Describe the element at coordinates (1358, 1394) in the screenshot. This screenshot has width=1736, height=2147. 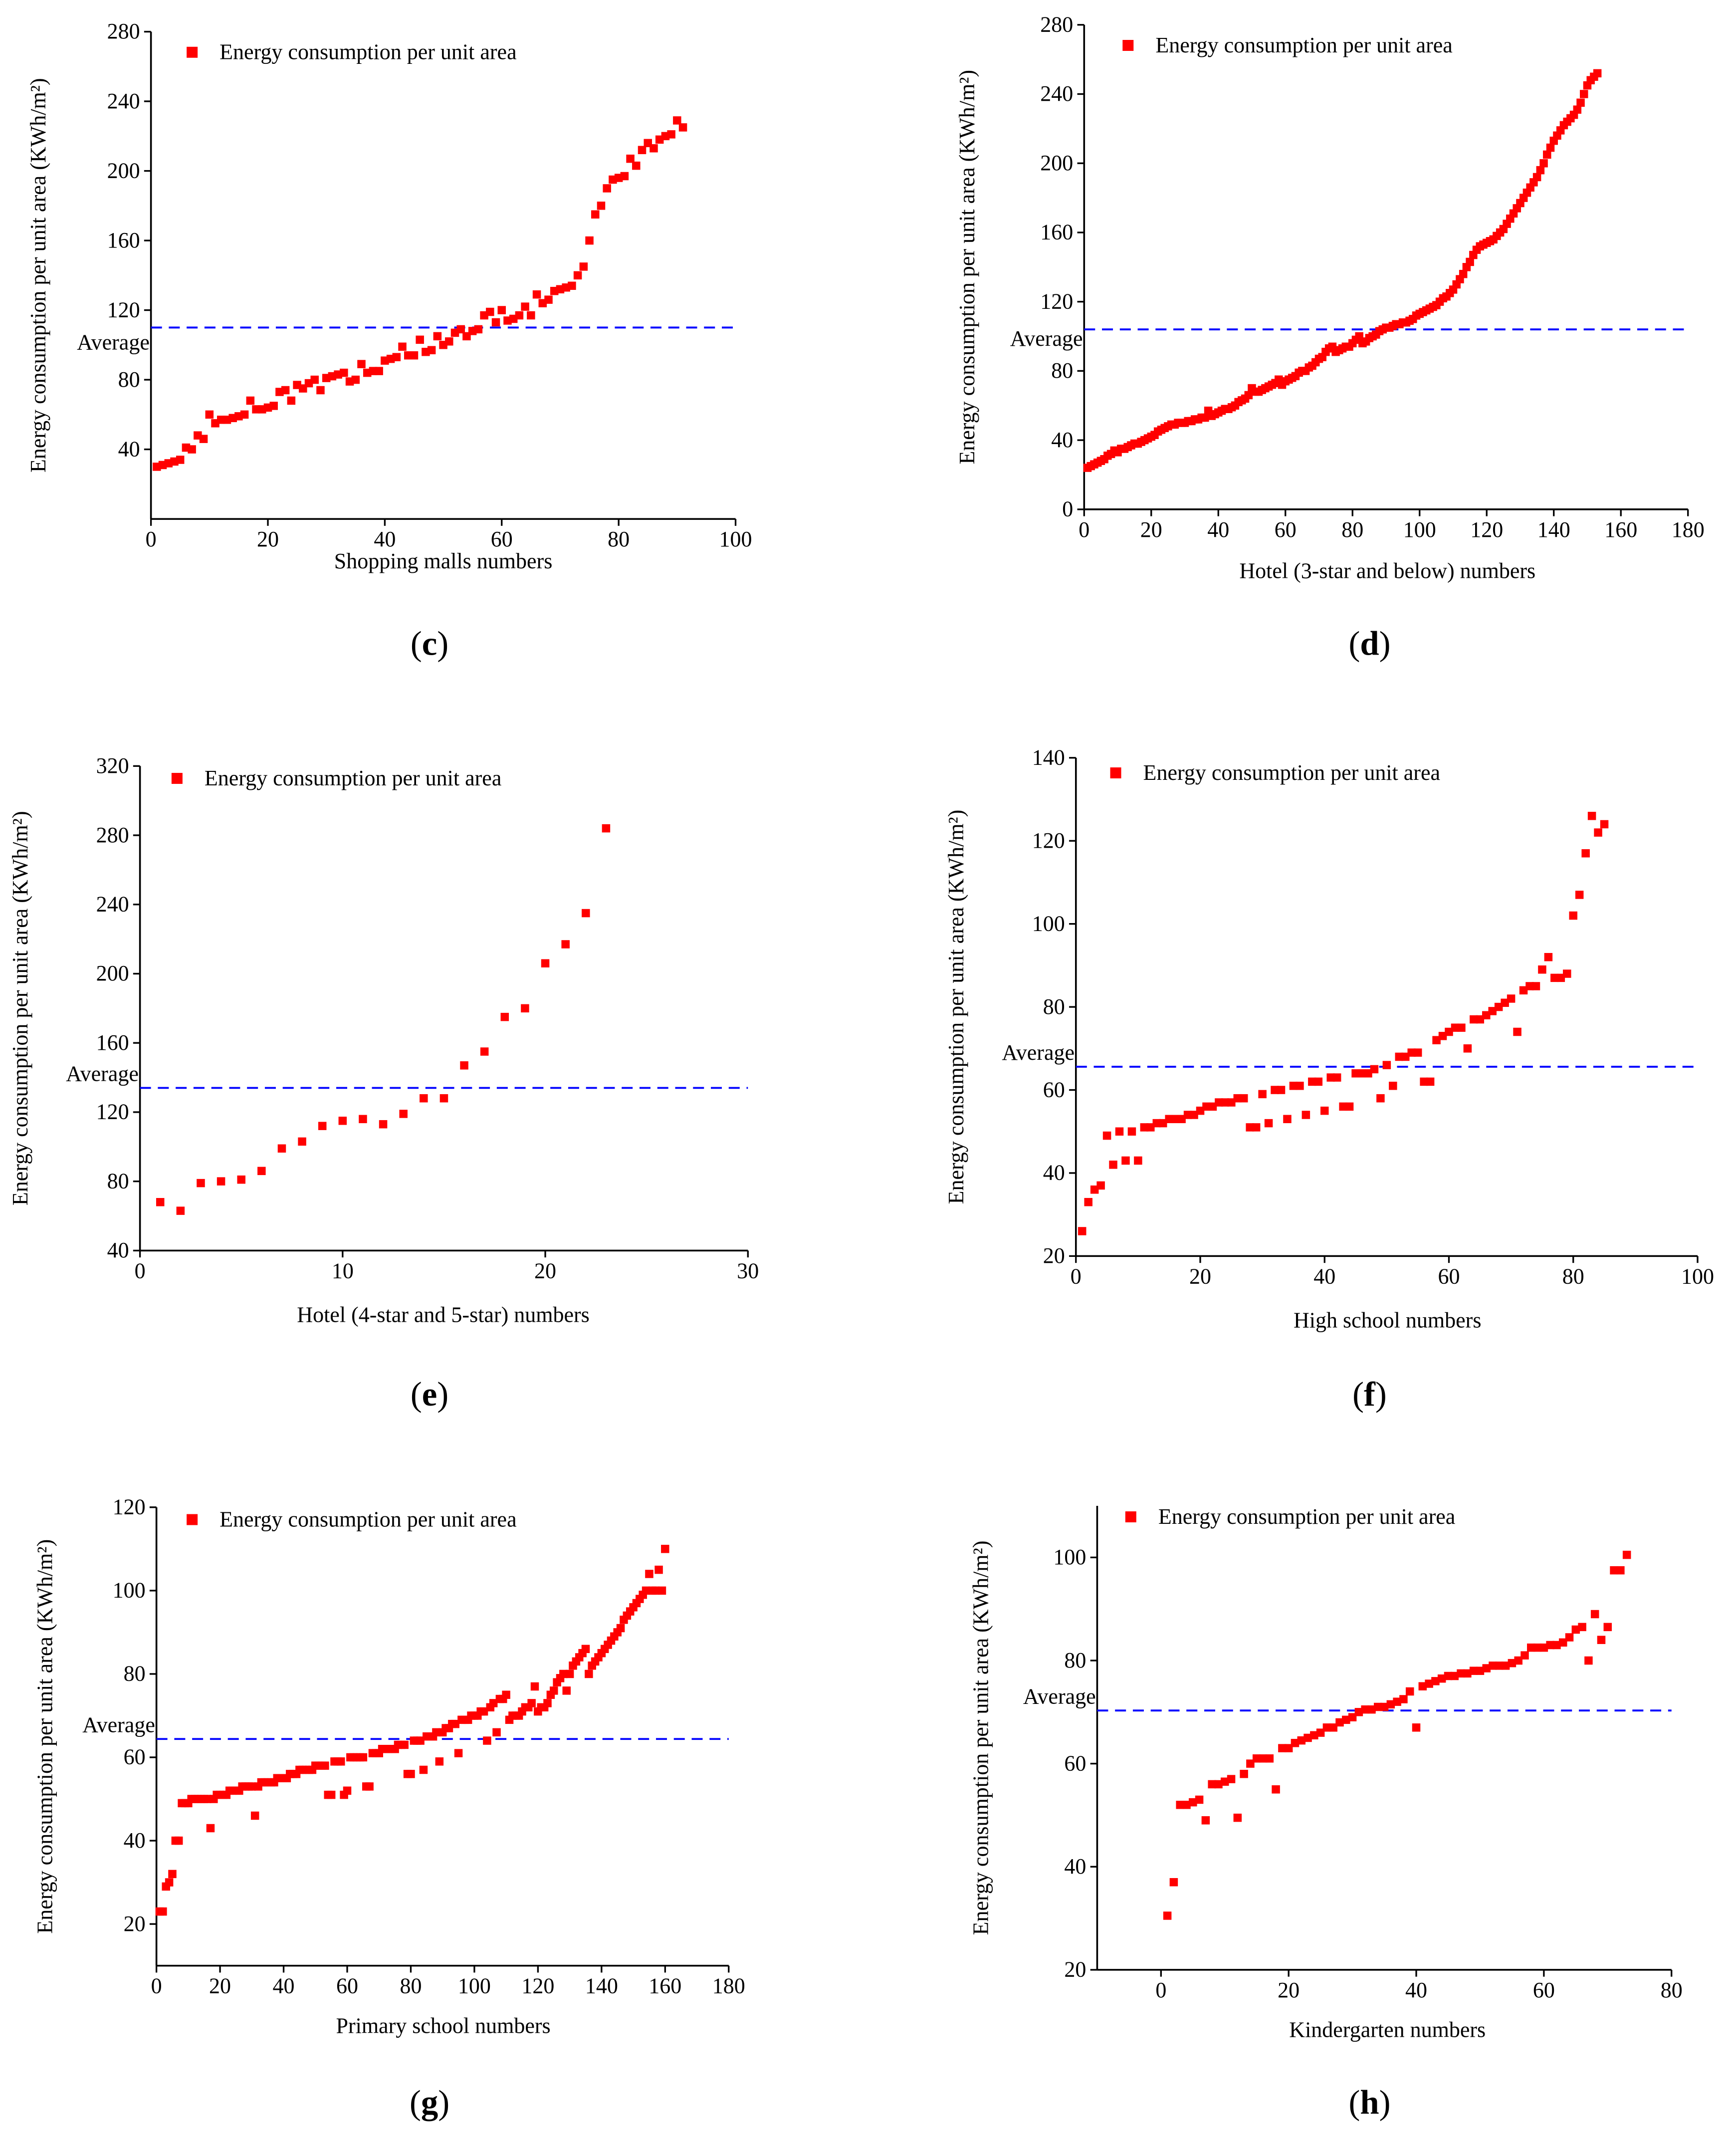
I see `caption-paren: (` at that location.